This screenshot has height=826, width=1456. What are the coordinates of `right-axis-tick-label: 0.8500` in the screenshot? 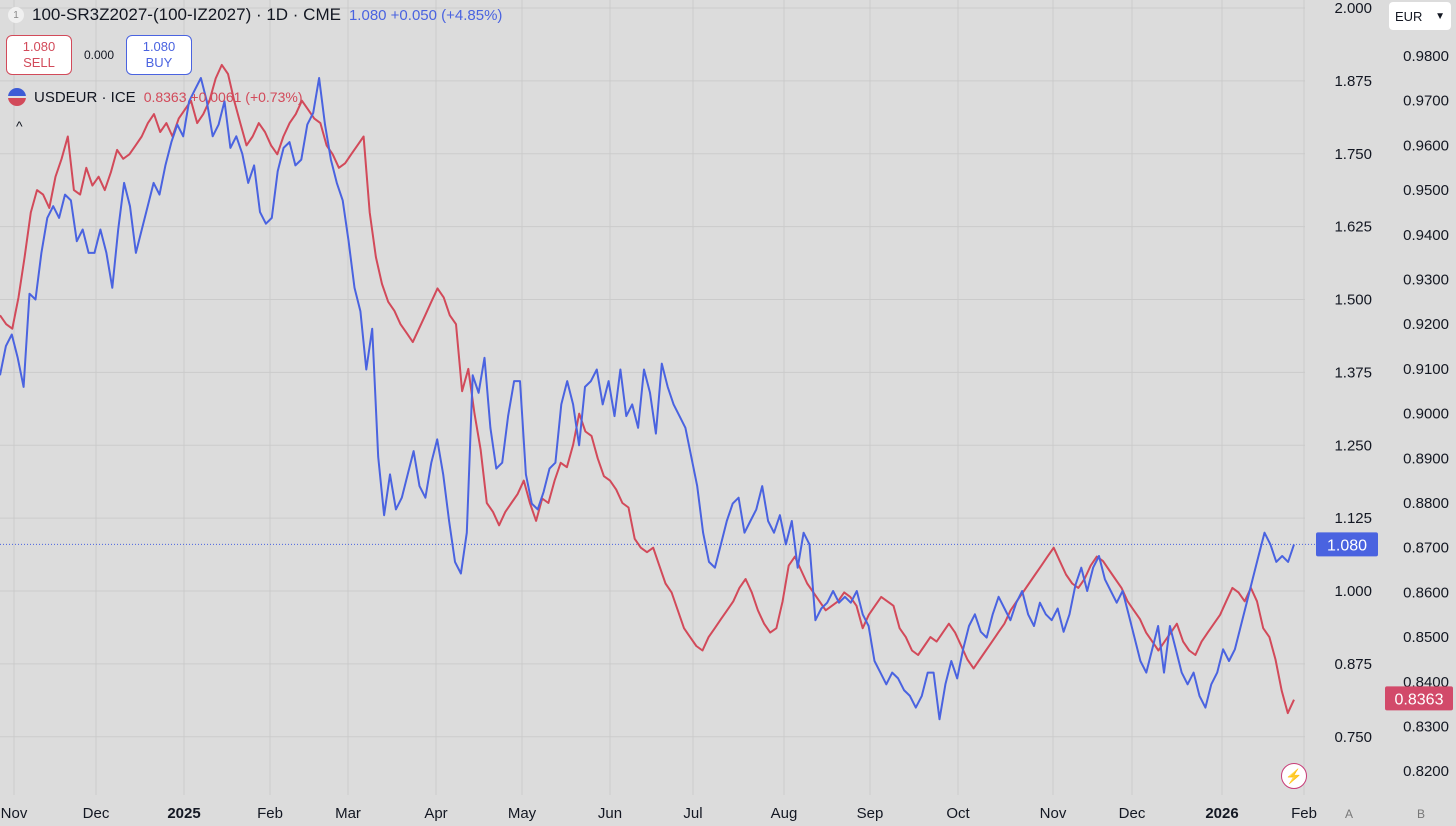 It's located at (1426, 637).